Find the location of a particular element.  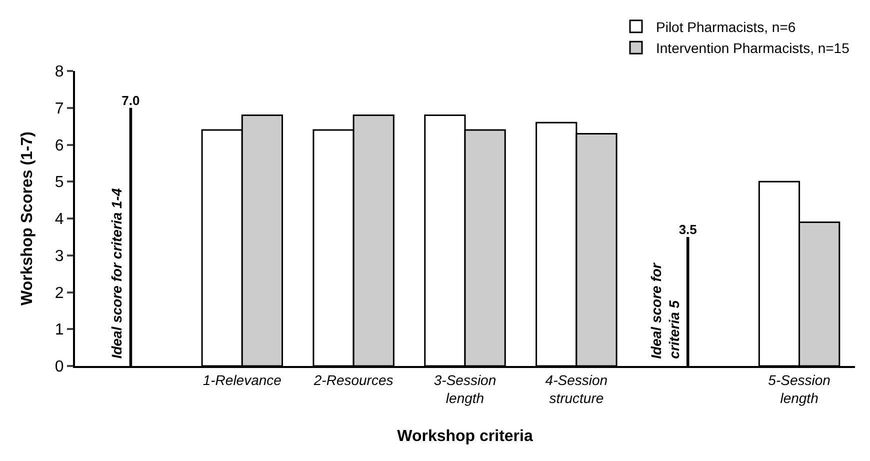

y-tick-label: 4 is located at coordinates (59, 219).